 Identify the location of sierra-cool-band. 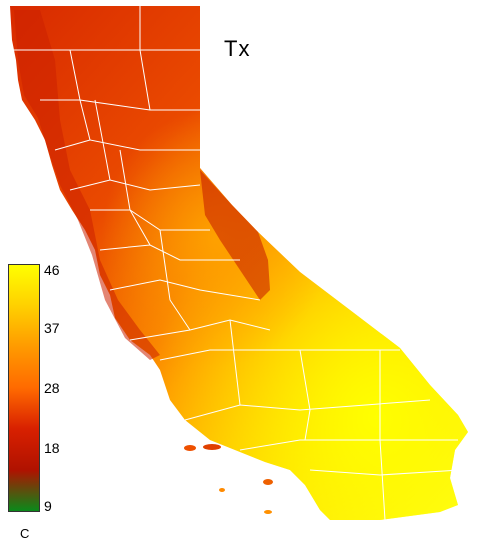
(235, 235).